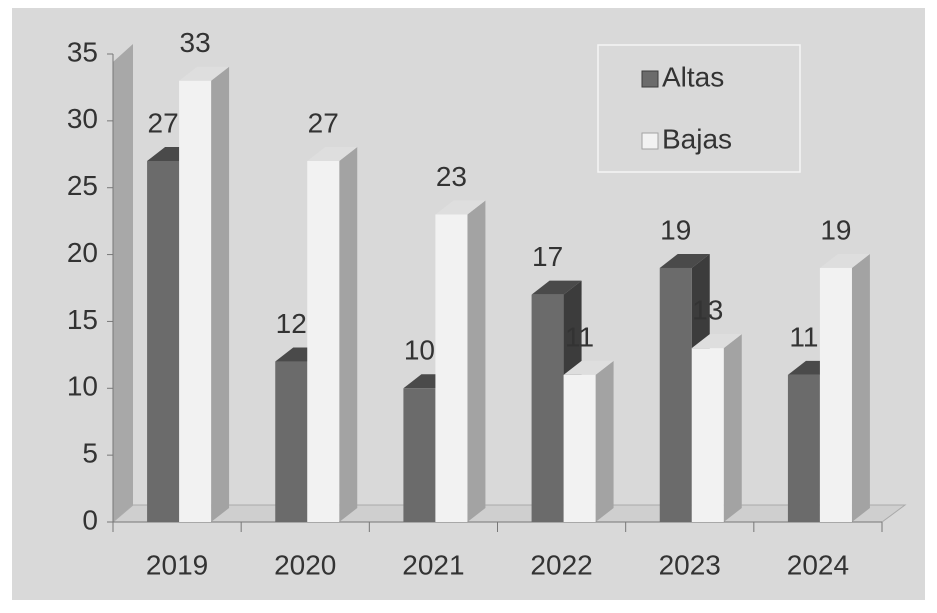  I want to click on y-tick-label: 5, so click(90, 453).